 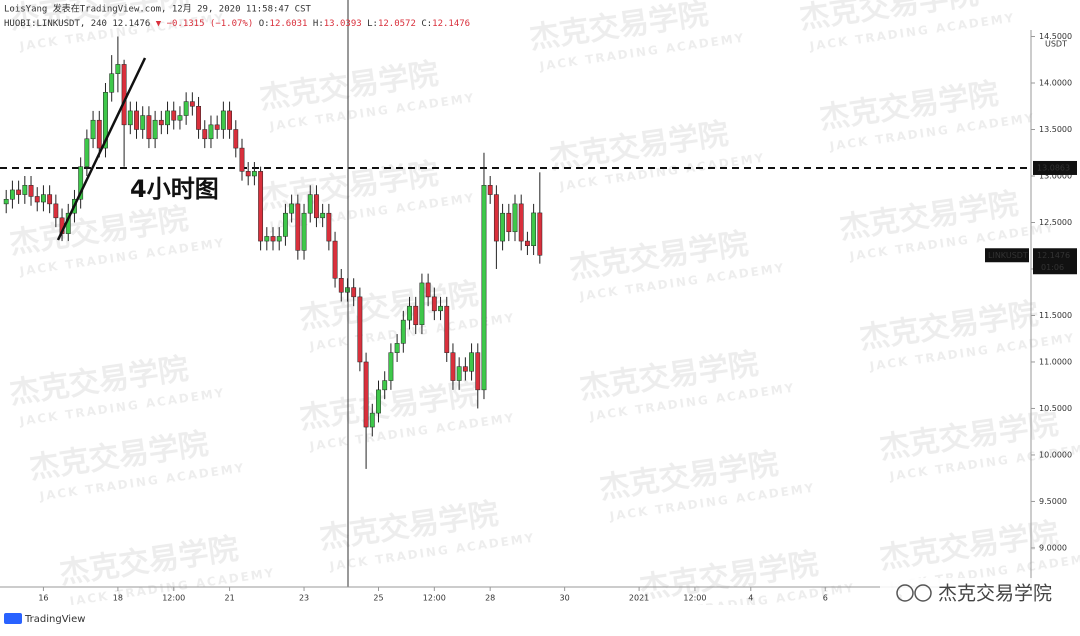 What do you see at coordinates (118, 598) in the screenshot?
I see `x-tick-label: 18` at bounding box center [118, 598].